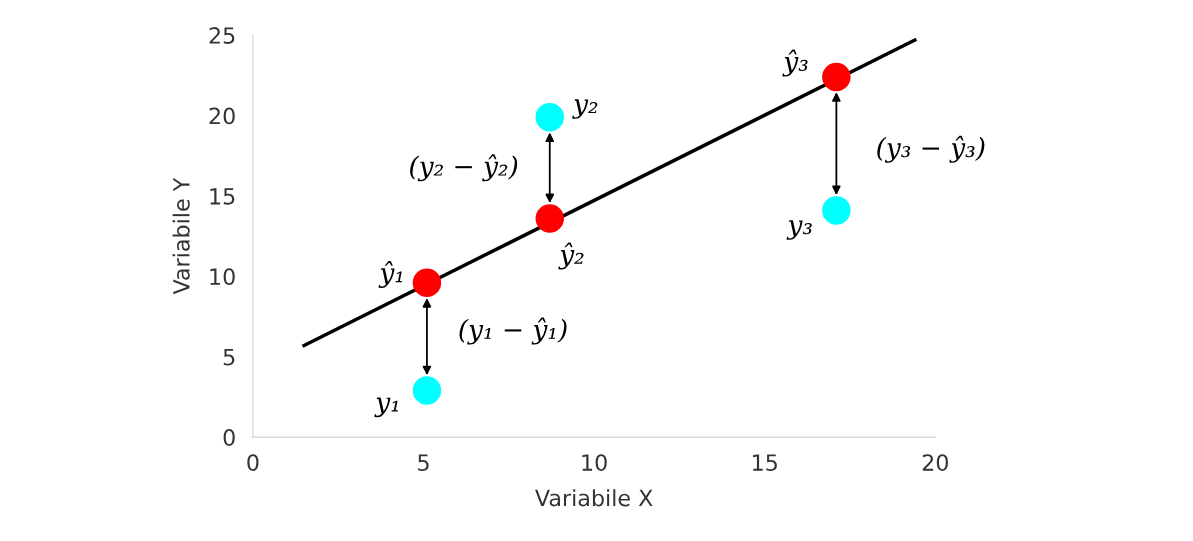 Image resolution: width=1193 pixels, height=541 pixels. I want to click on x-tick-label: 0, so click(253, 462).